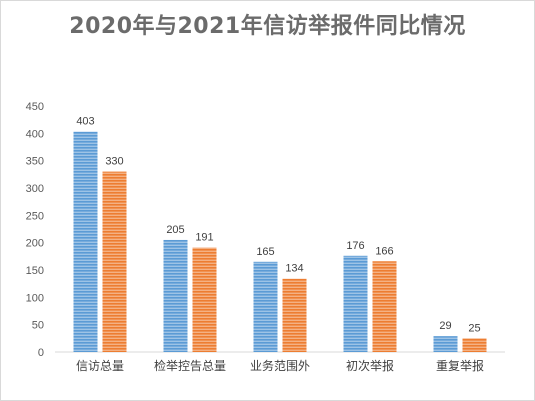  I want to click on data-label: 191, so click(204, 238).